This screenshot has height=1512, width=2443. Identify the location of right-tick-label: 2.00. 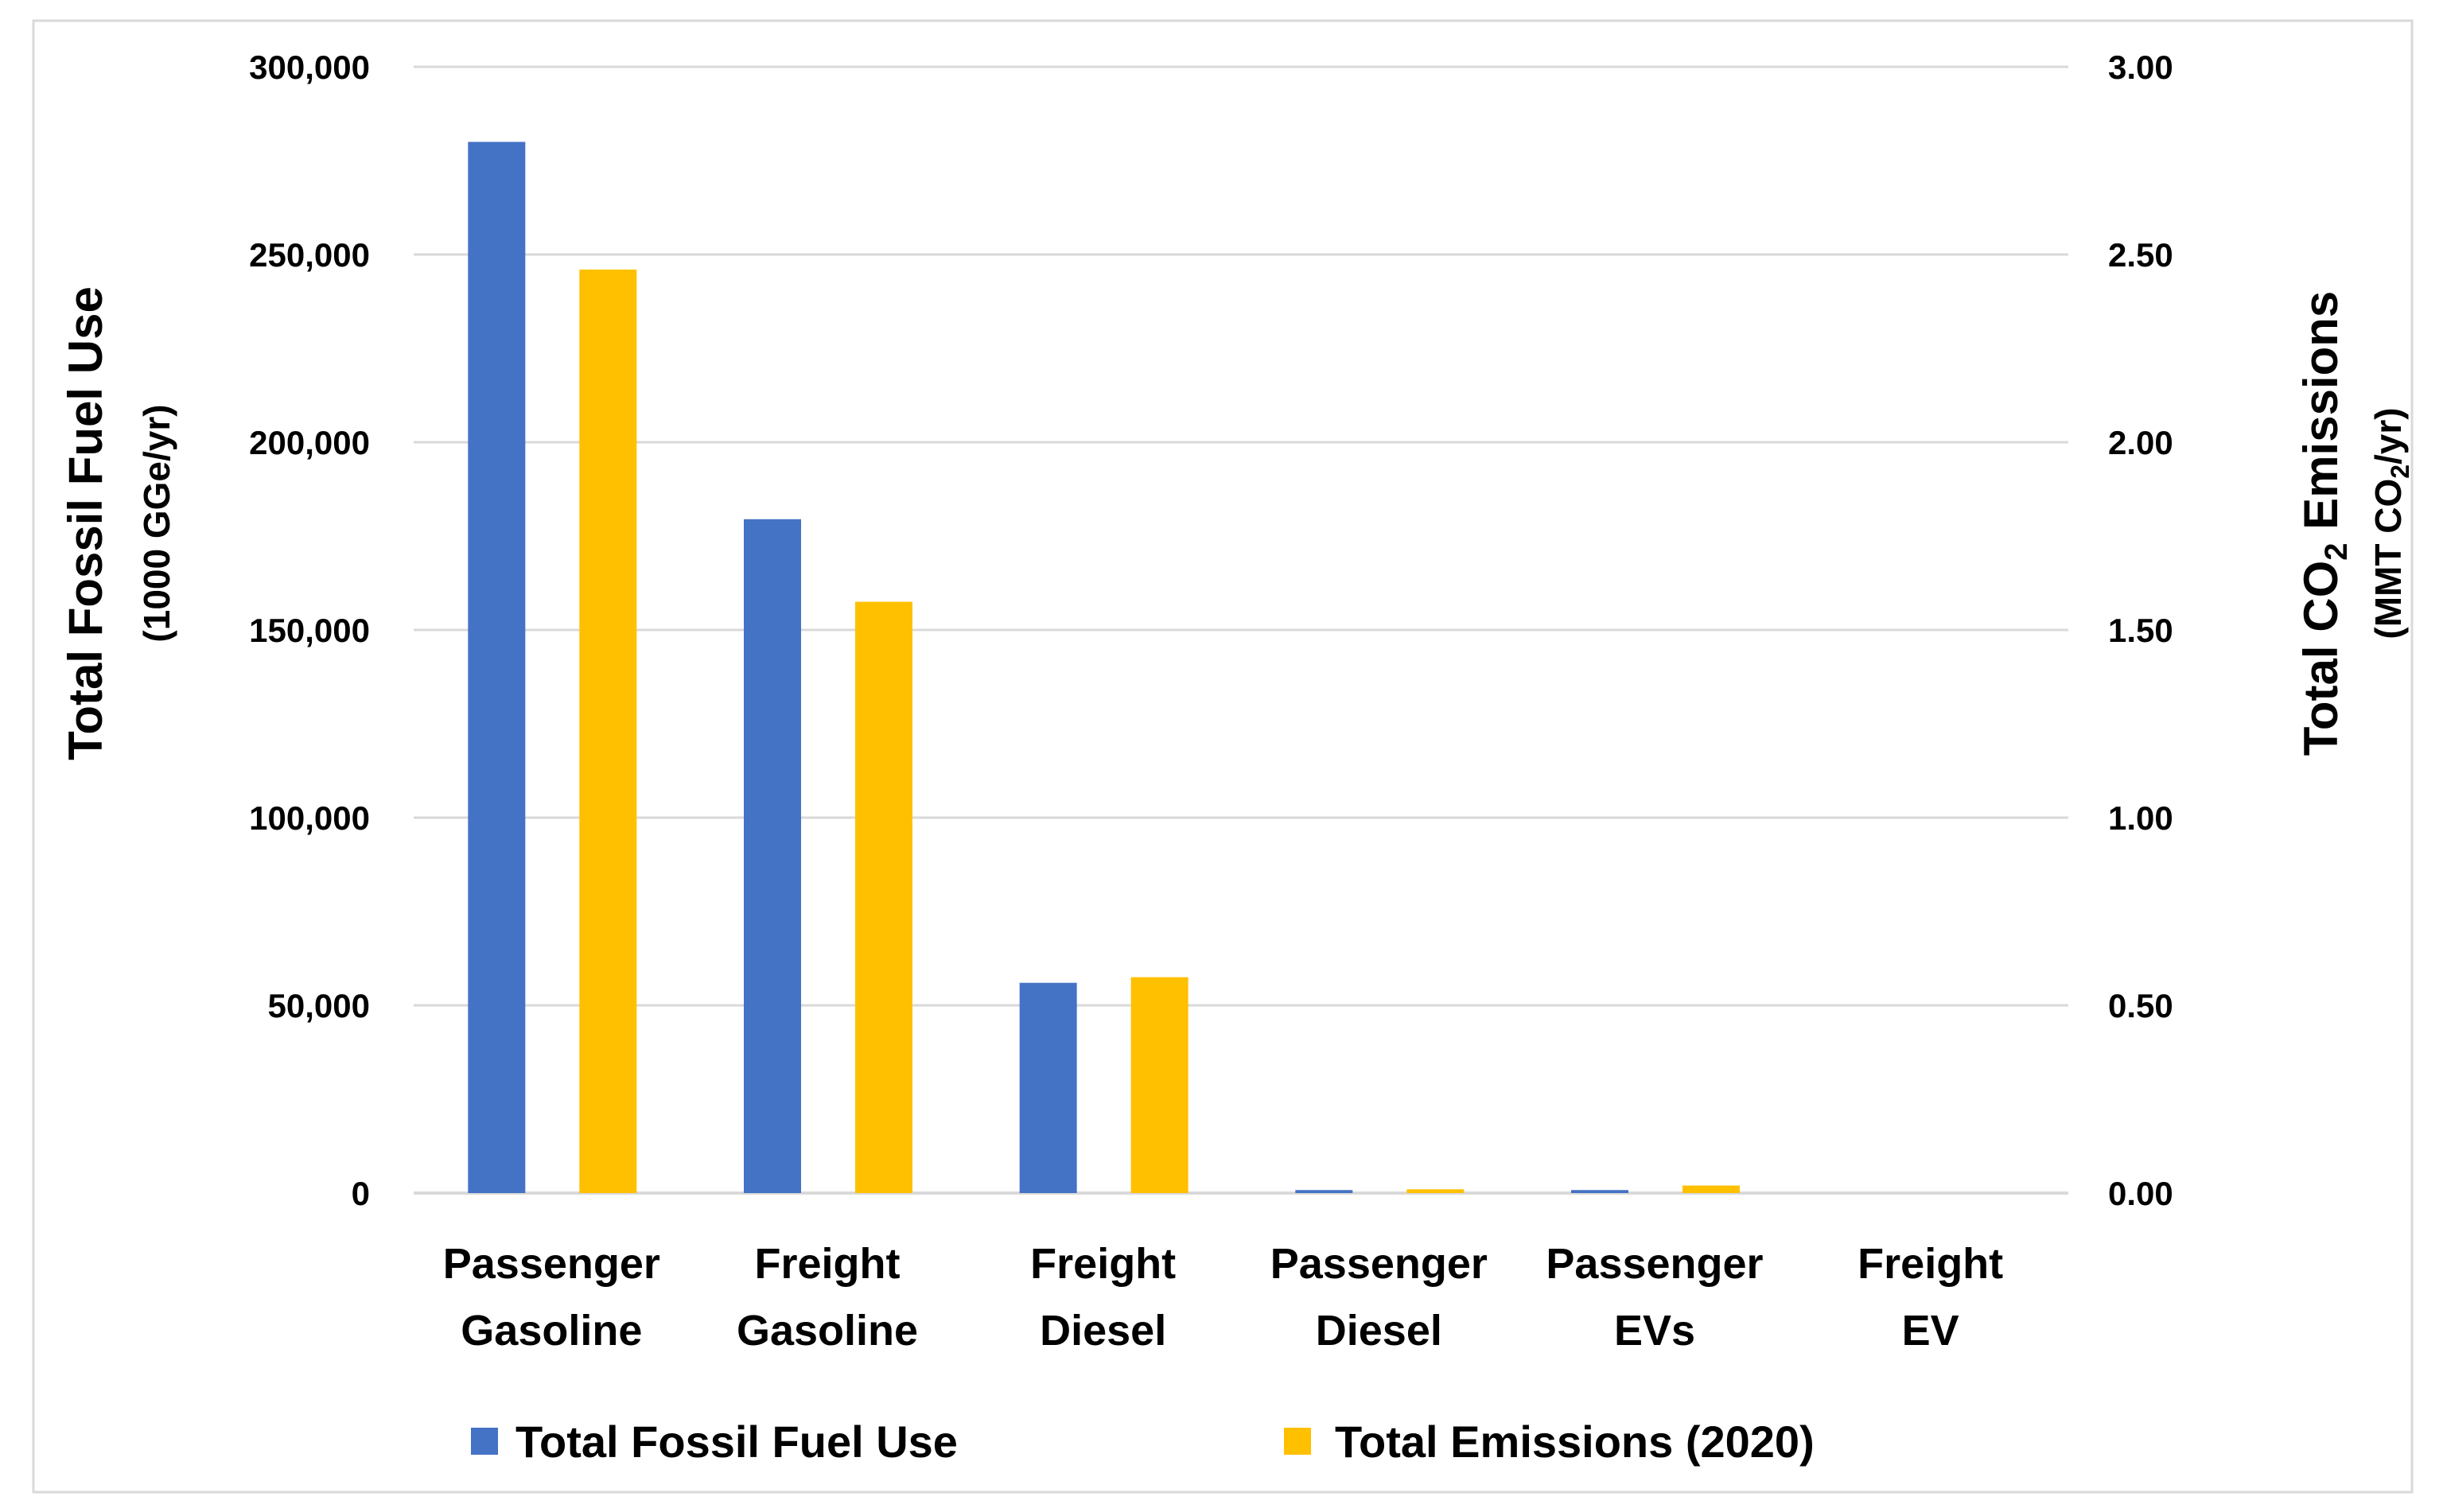
(2140, 442).